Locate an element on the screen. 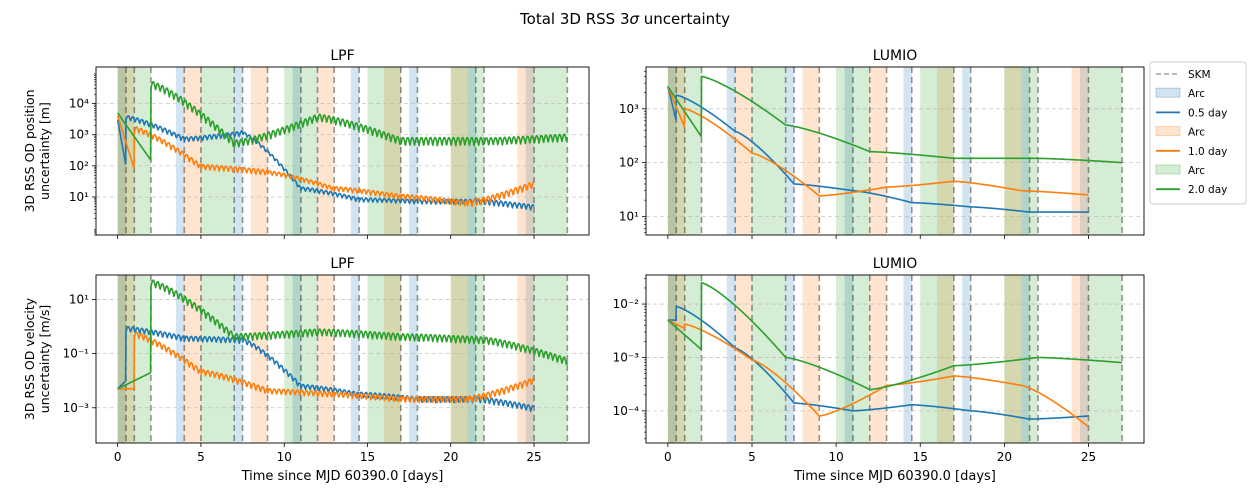  legend-entry: 0.5 day is located at coordinates (1191, 113).